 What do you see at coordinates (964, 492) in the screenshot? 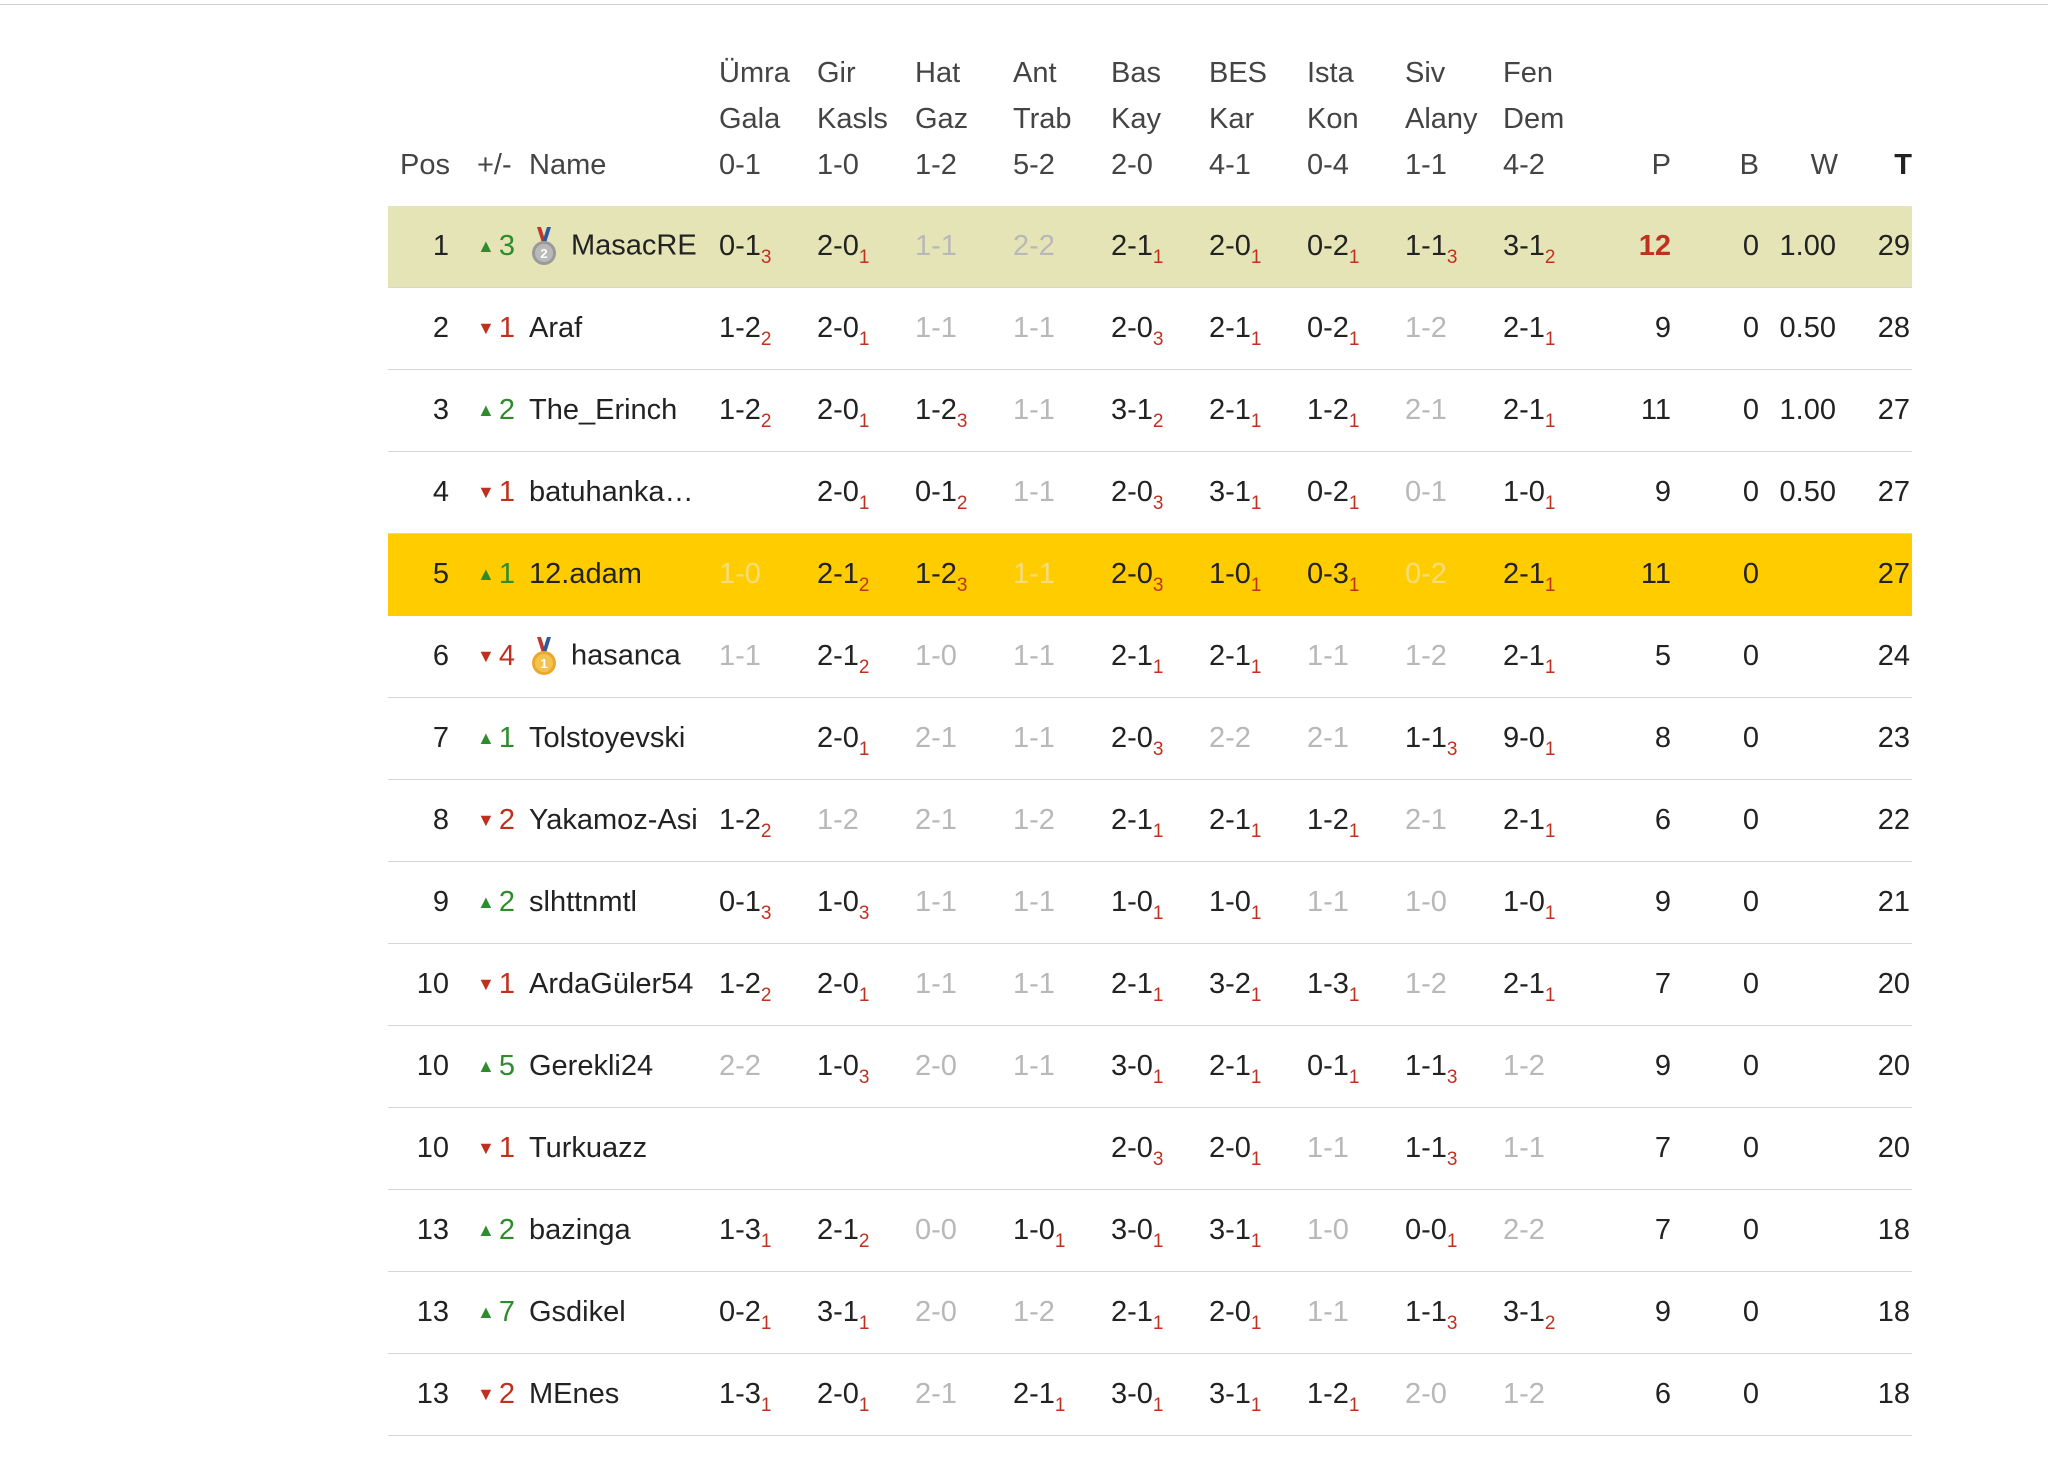
I see `prediction-cell: 0-12` at bounding box center [964, 492].